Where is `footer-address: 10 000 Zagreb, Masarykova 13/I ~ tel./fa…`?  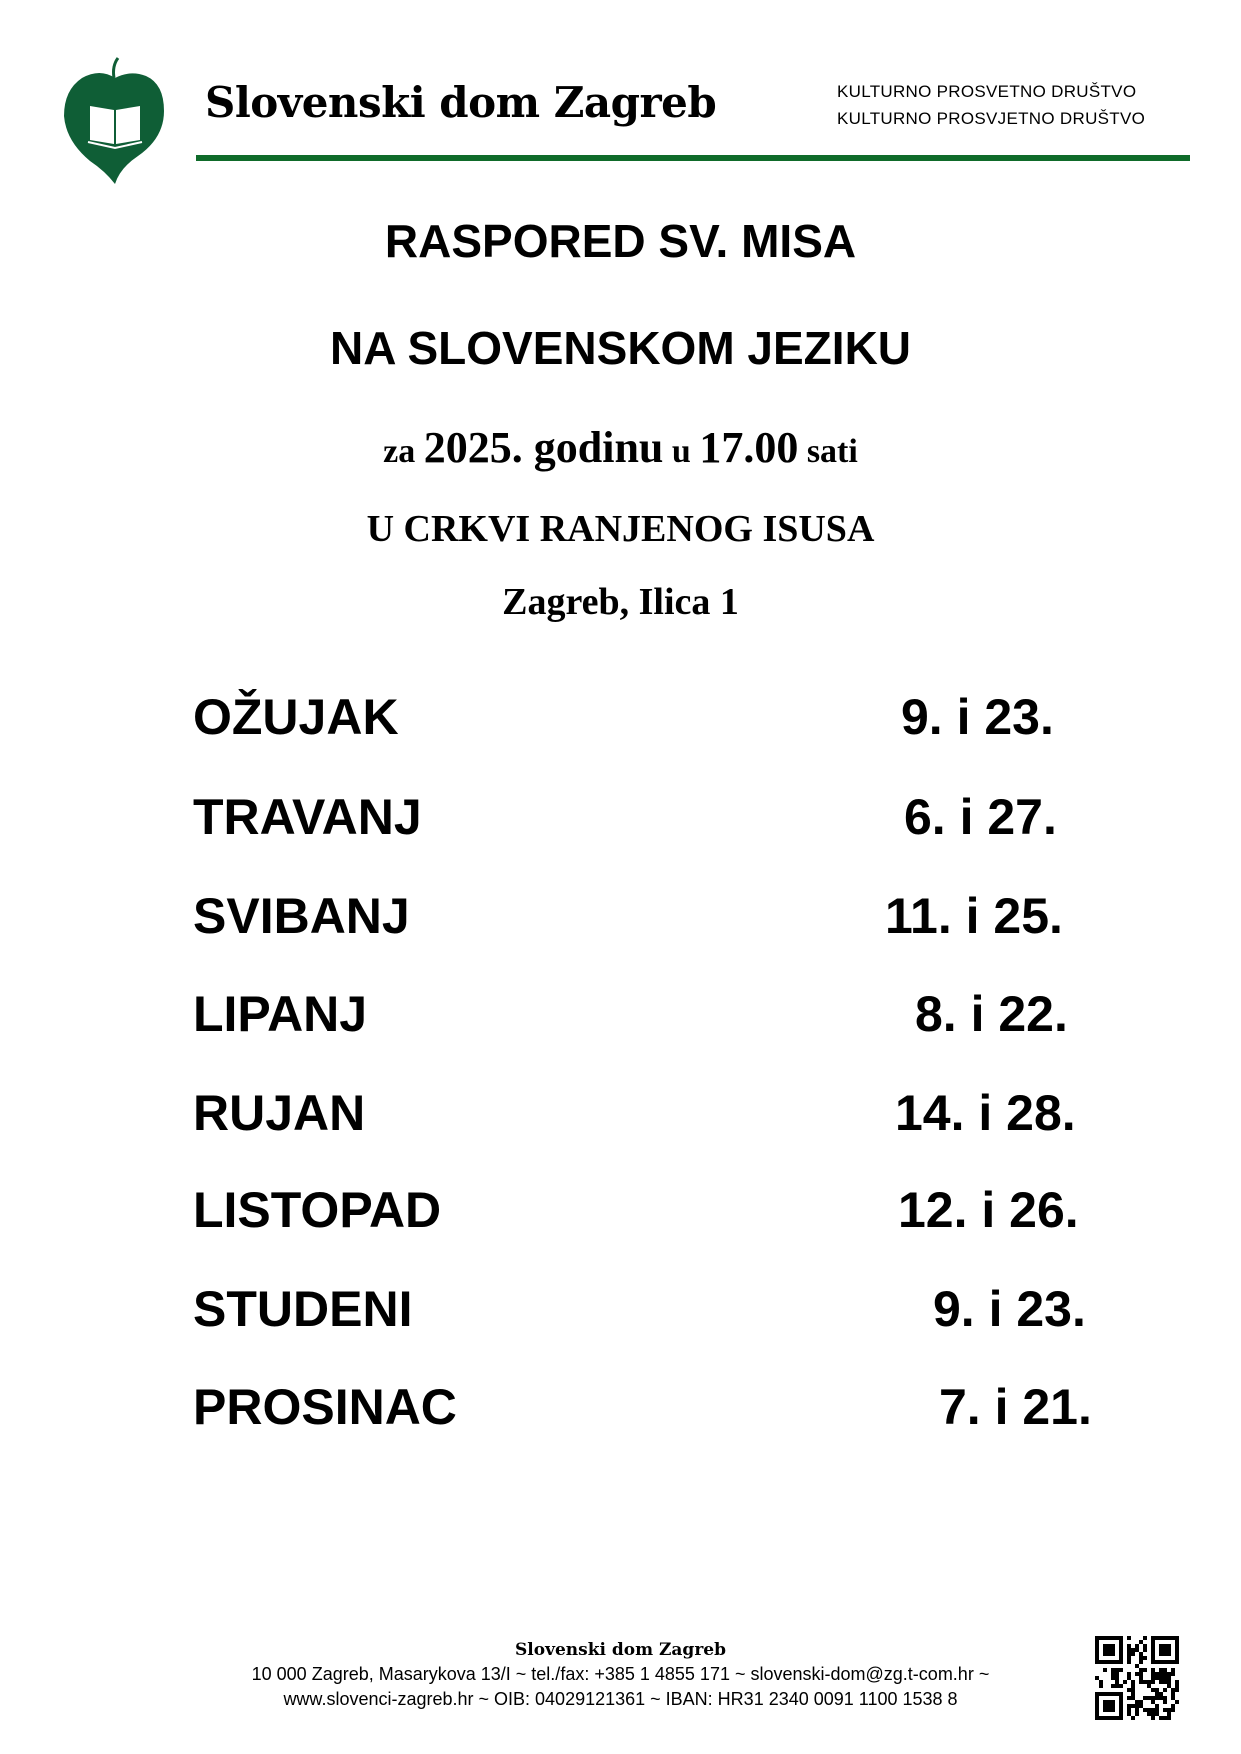 footer-address: 10 000 Zagreb, Masarykova 13/I ~ tel./fa… is located at coordinates (501, 1674).